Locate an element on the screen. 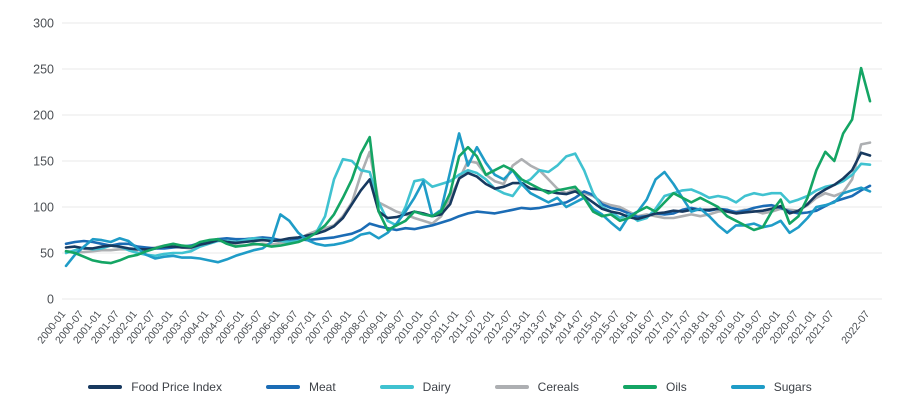 Image resolution: width=900 pixels, height=416 pixels. legend-label: Dairy is located at coordinates (436, 387).